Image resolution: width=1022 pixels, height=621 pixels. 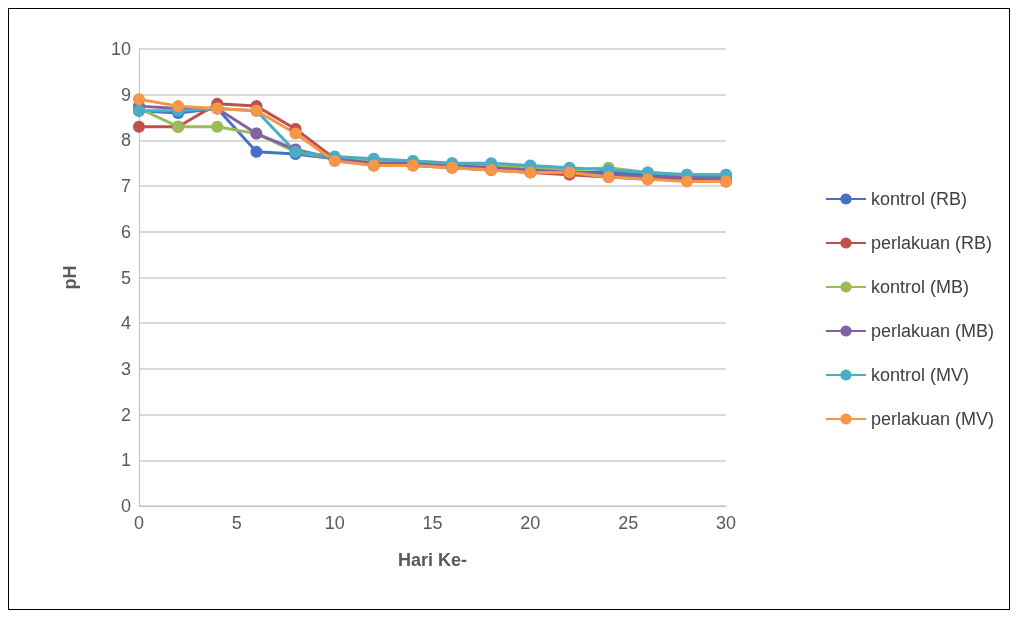 I want to click on x-tick-label: 15, so click(x=432, y=523).